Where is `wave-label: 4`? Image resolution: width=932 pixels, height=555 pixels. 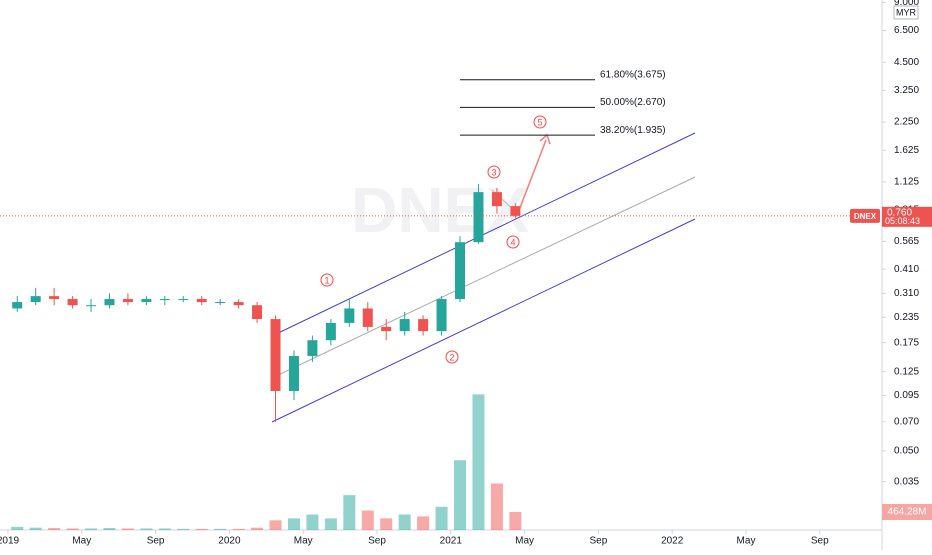
wave-label: 4 is located at coordinates (512, 242).